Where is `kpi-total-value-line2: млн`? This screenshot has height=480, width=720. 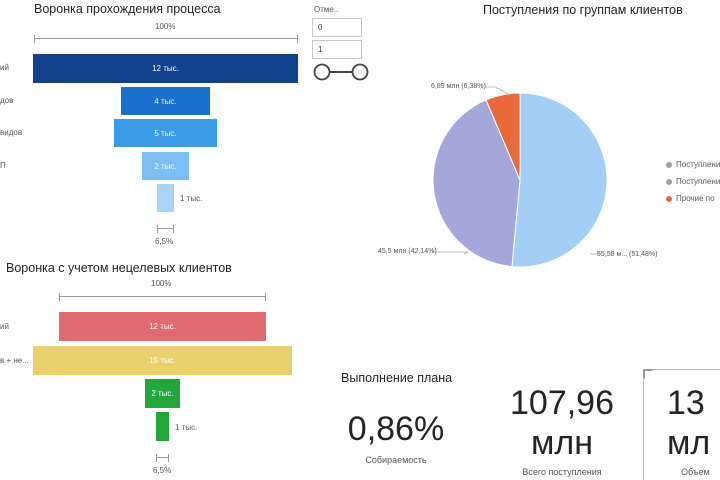
kpi-total-value-line2: млн is located at coordinates (562, 443).